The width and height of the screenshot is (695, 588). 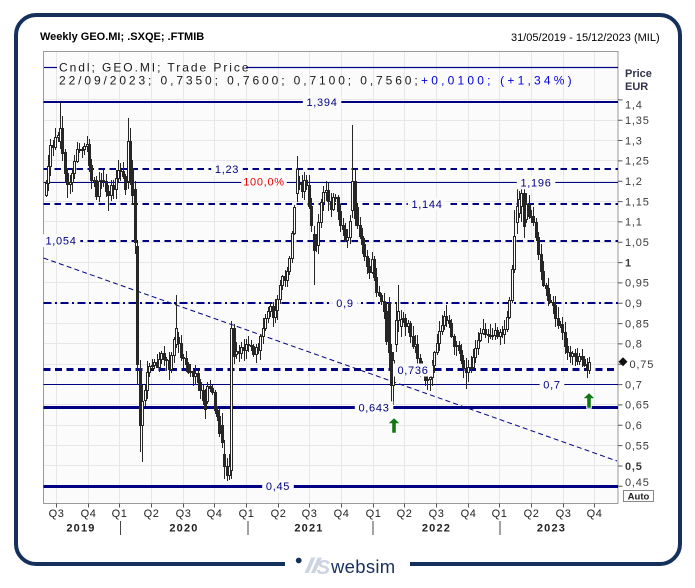 I want to click on svg-text: 2022, so click(x=436, y=529).